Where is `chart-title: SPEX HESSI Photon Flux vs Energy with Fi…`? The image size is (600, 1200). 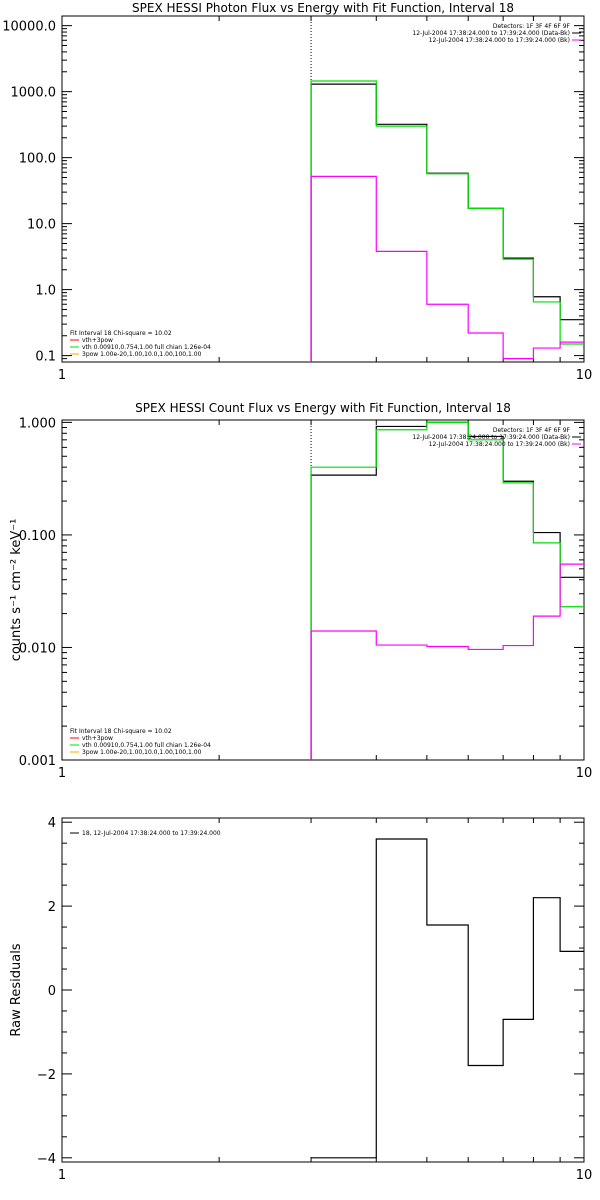 chart-title: SPEX HESSI Photon Flux vs Energy with Fi… is located at coordinates (323, 8).